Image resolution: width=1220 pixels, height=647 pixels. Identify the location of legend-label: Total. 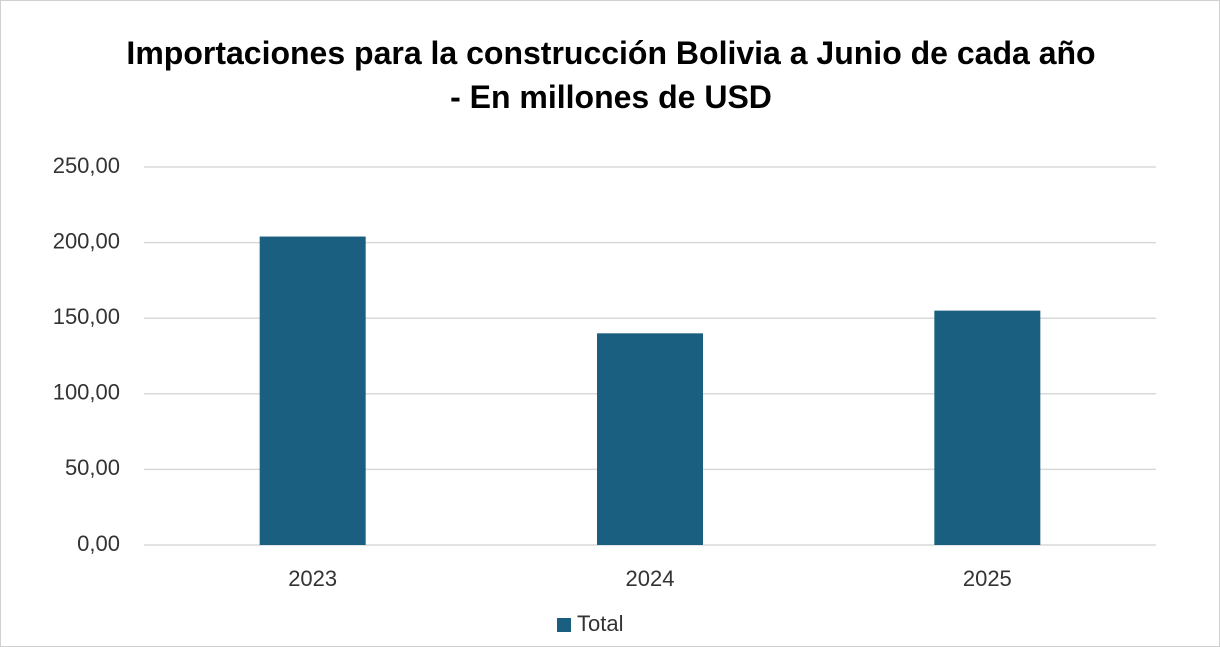
(600, 623).